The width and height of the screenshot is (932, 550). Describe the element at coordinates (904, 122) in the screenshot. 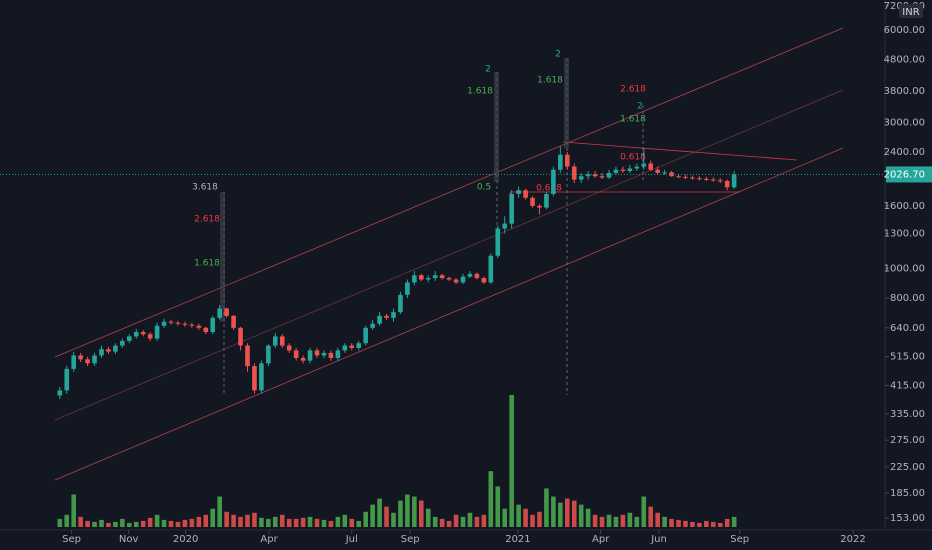

I see `y-tick-label: 3000.00` at that location.